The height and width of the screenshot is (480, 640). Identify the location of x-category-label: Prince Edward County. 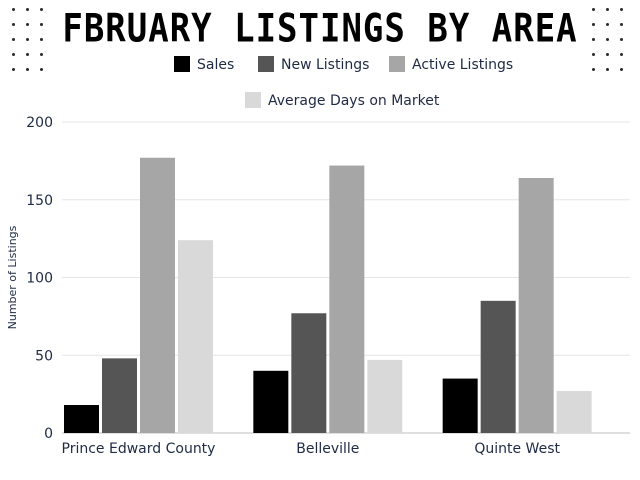
(139, 449).